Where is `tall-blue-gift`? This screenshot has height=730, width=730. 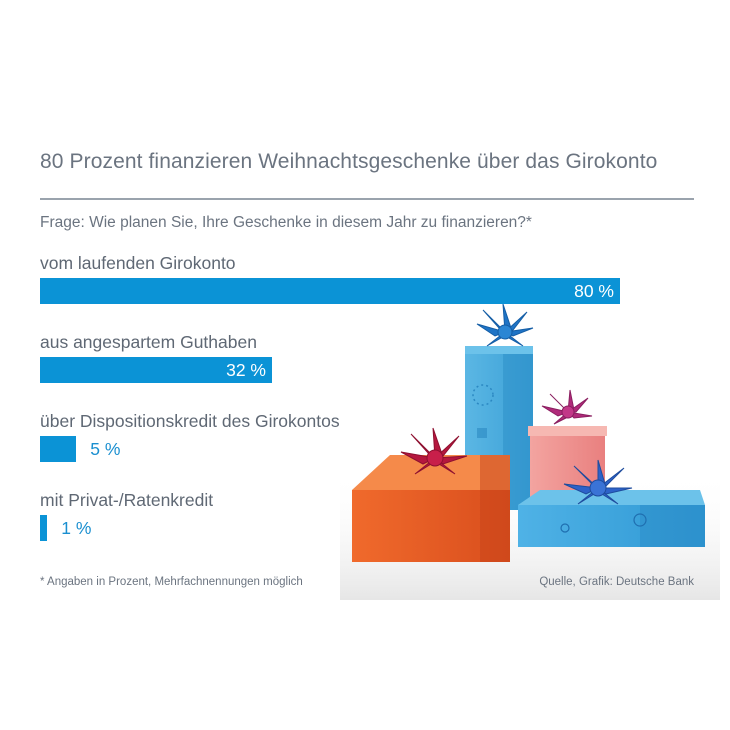 tall-blue-gift is located at coordinates (499, 406).